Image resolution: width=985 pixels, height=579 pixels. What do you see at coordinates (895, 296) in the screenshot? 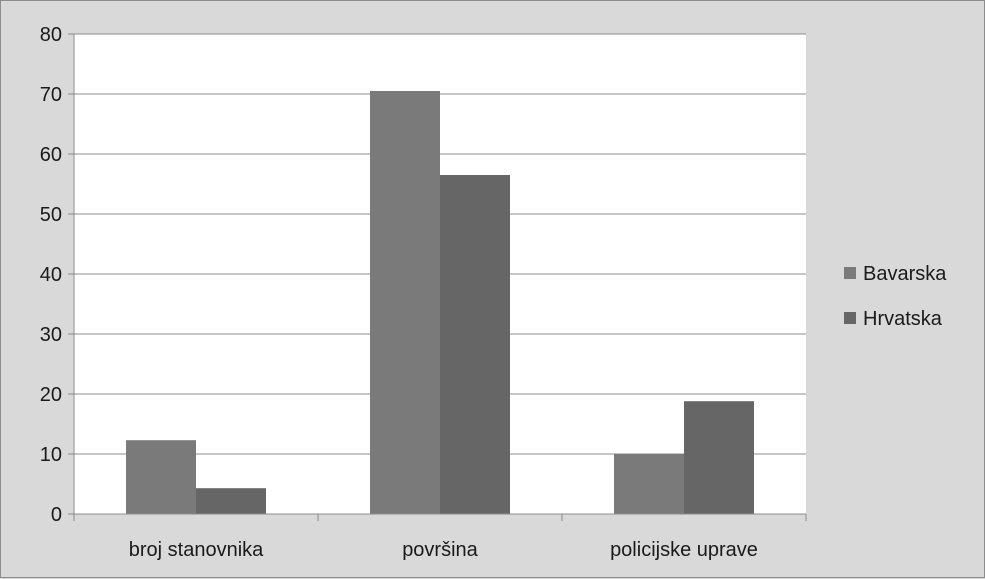
I see `legend: Bavarska Hrvatska` at bounding box center [895, 296].